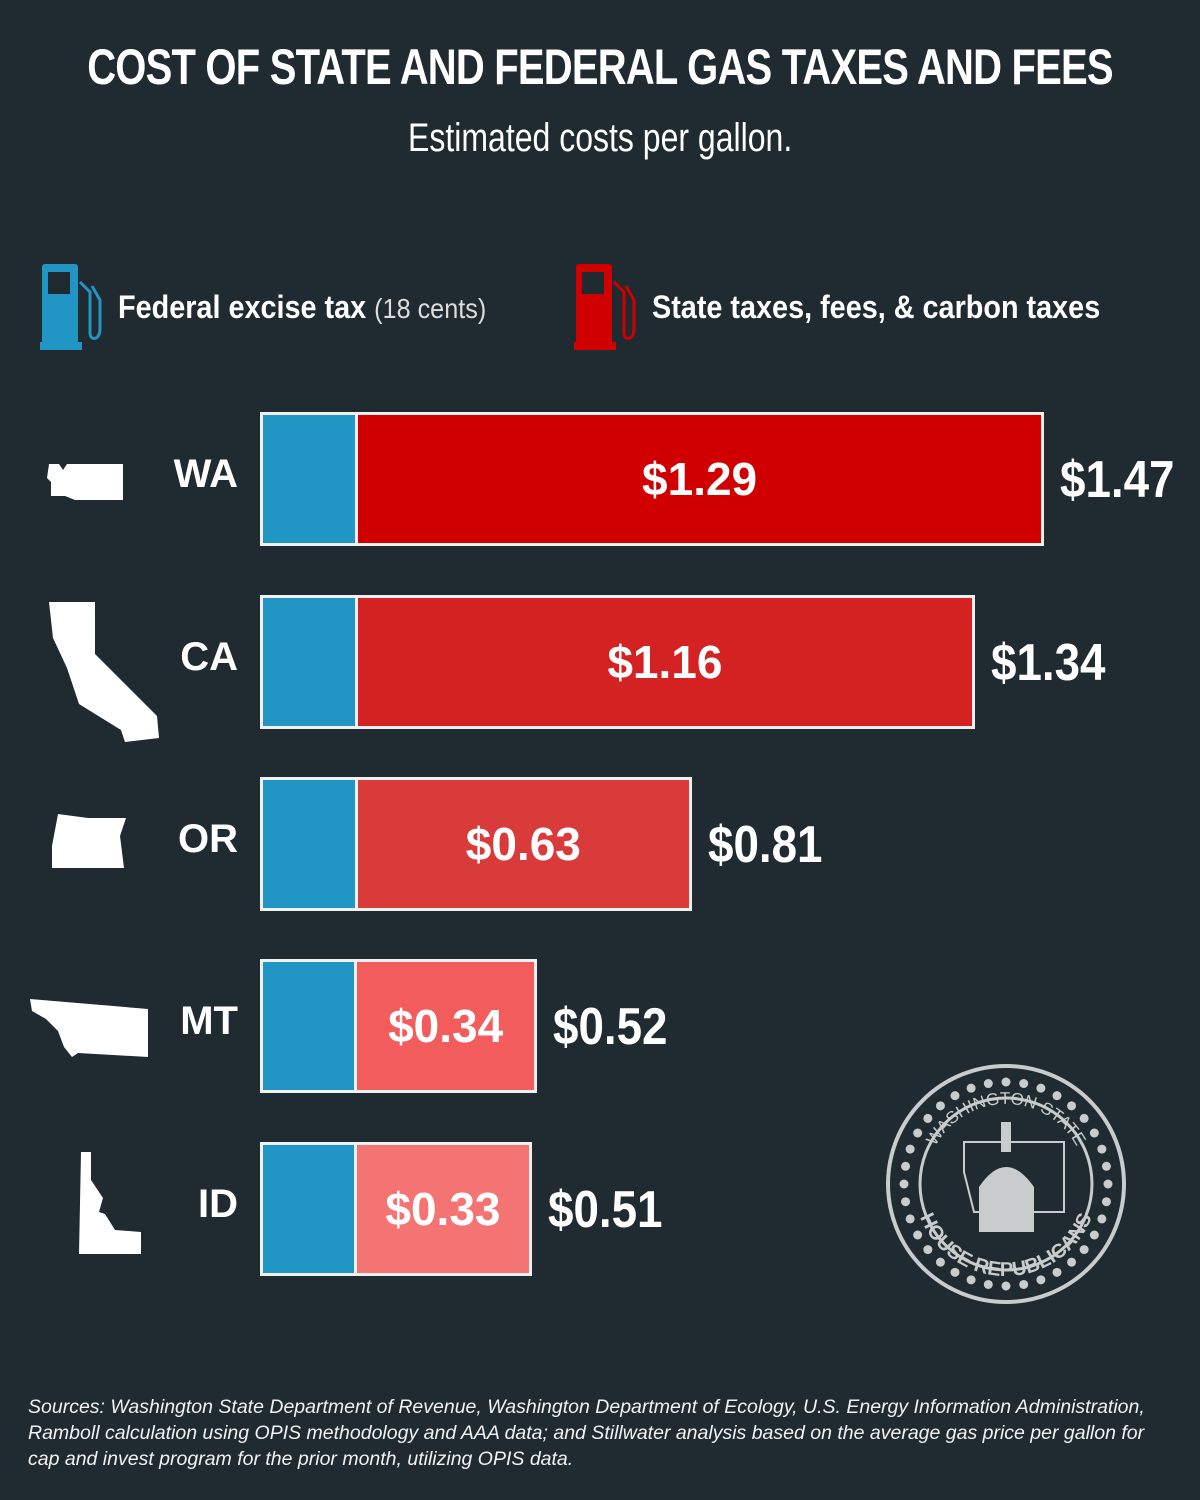 The height and width of the screenshot is (1500, 1200). Describe the element at coordinates (610, 1027) in the screenshot. I see `total-value-label: $0.52` at that location.